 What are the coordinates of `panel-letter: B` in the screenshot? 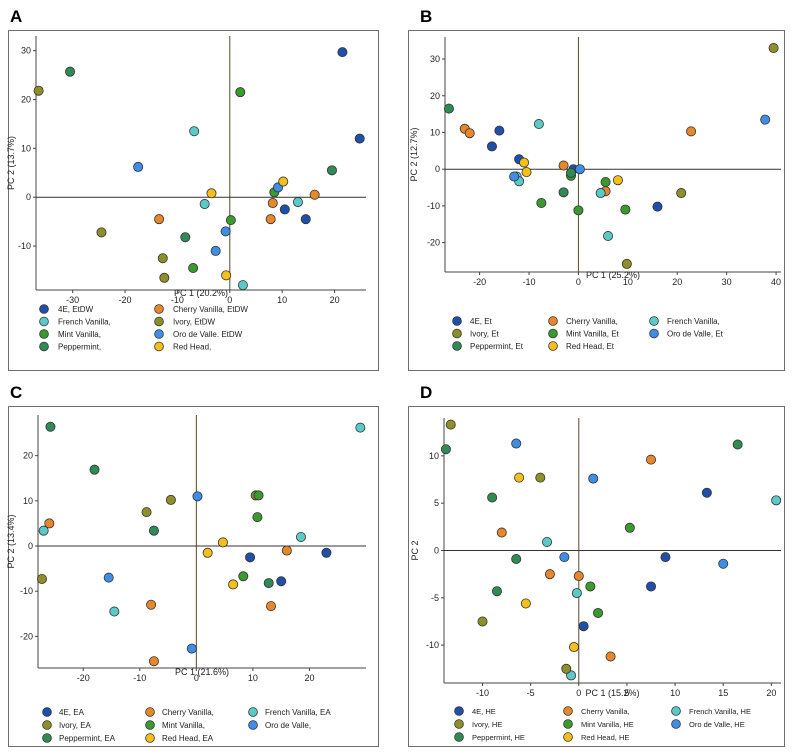 It's located at (426, 16).